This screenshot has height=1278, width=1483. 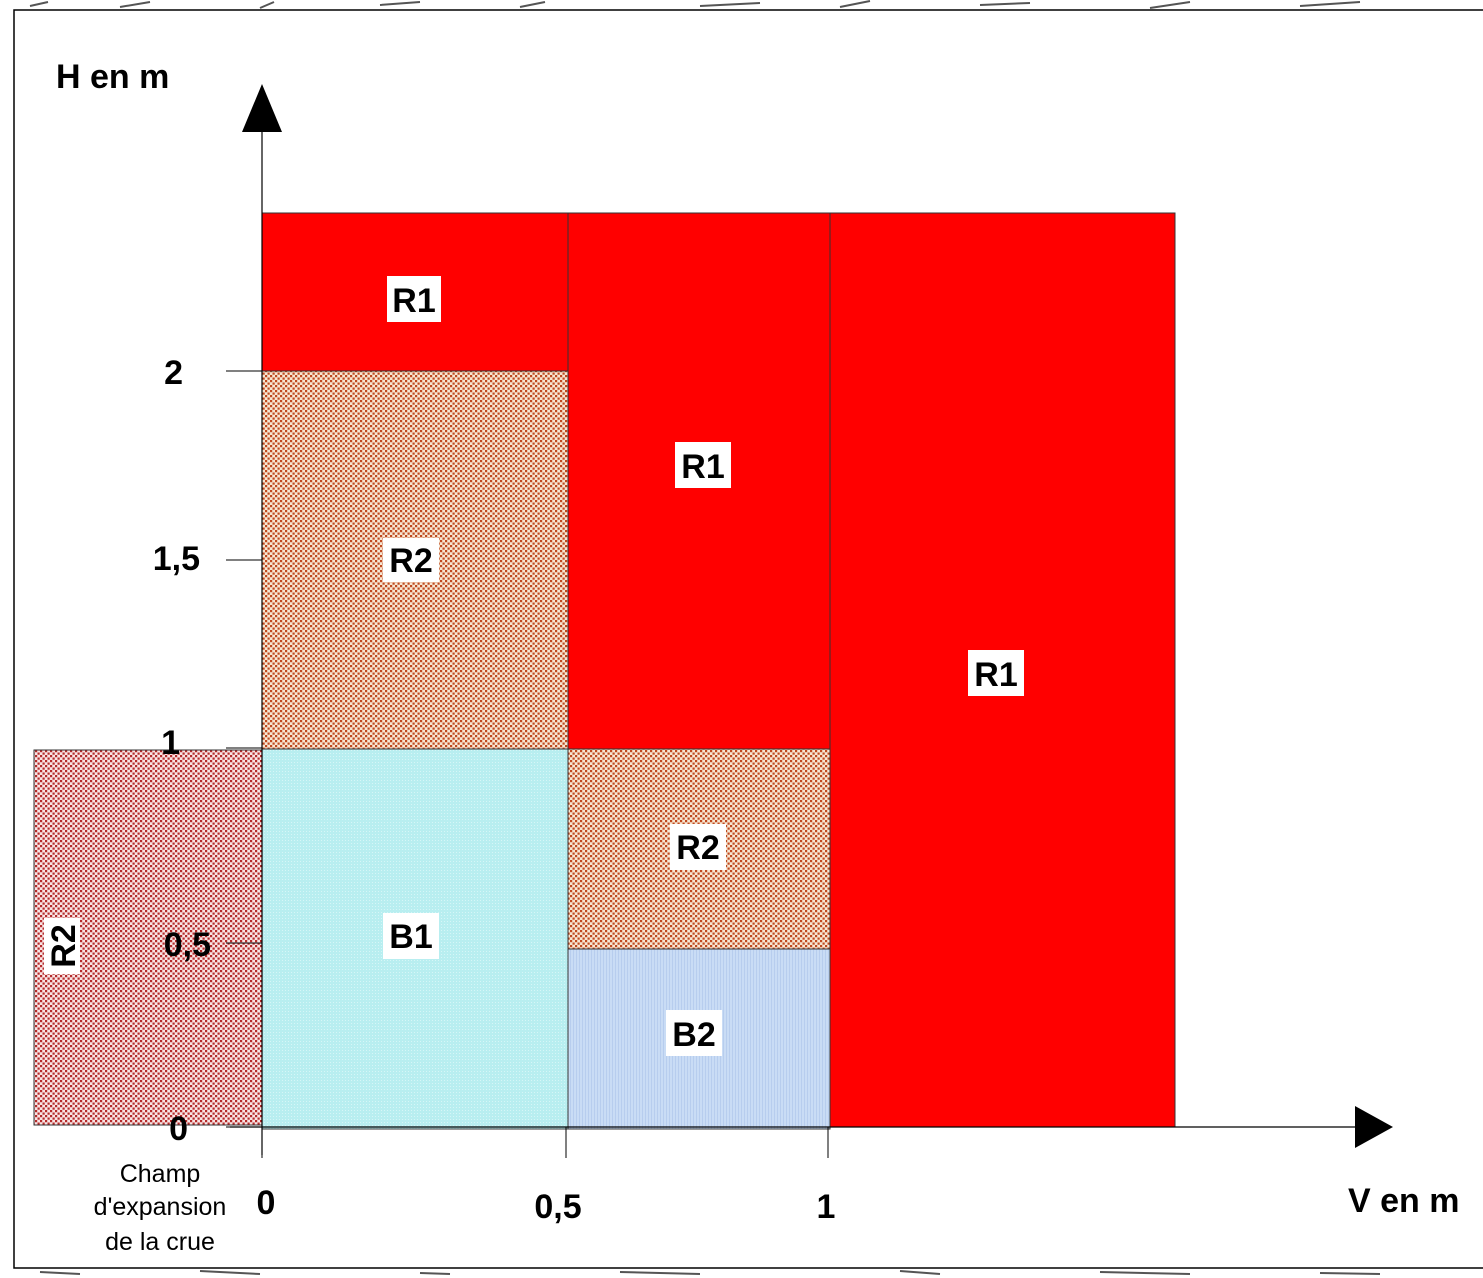 I want to click on label-r1-right: R1, so click(x=996, y=673).